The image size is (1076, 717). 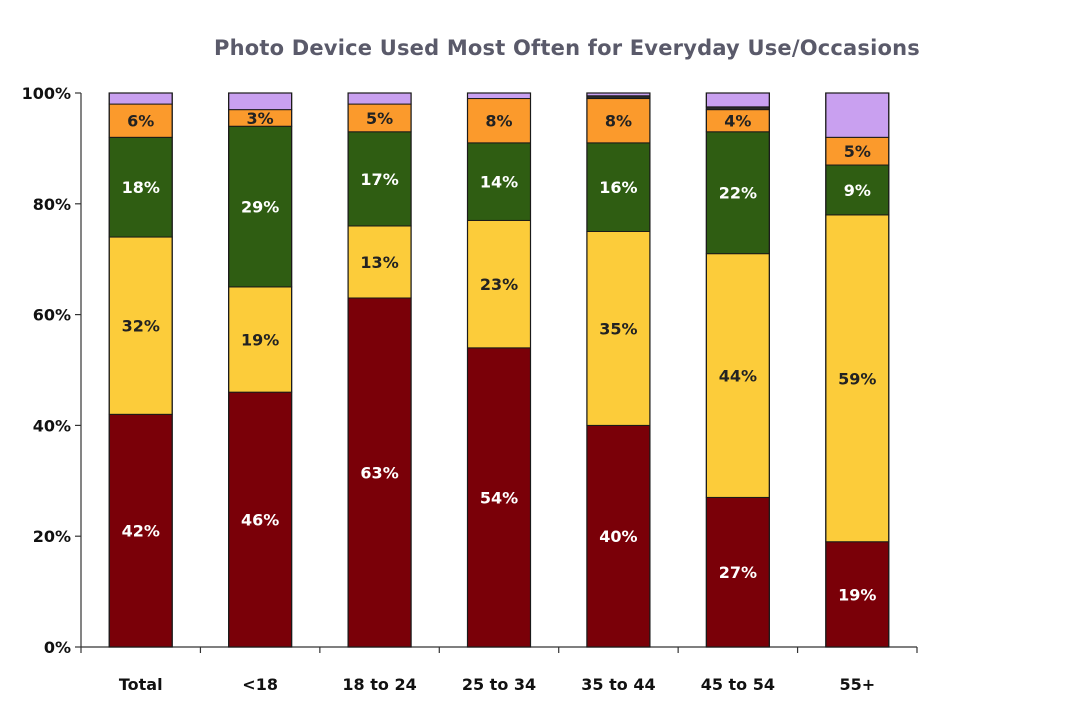 What do you see at coordinates (738, 684) in the screenshot?
I see `x-category-label: 45 to 54` at bounding box center [738, 684].